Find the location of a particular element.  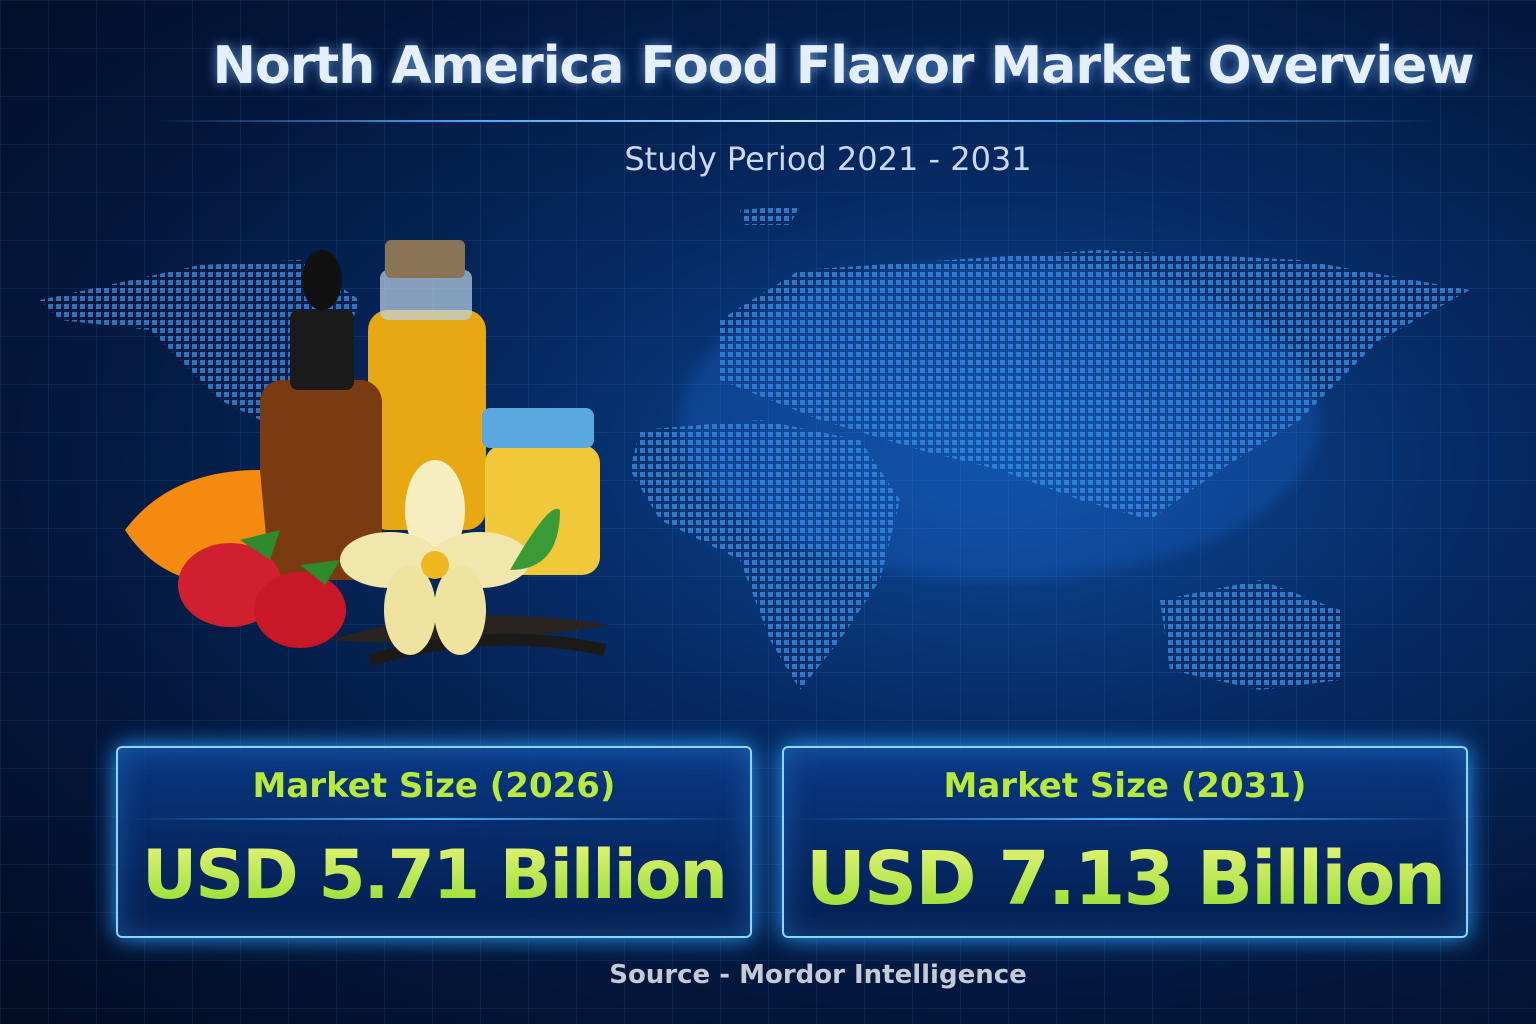

card-value: USD 7.13 Billion is located at coordinates (1125, 879).